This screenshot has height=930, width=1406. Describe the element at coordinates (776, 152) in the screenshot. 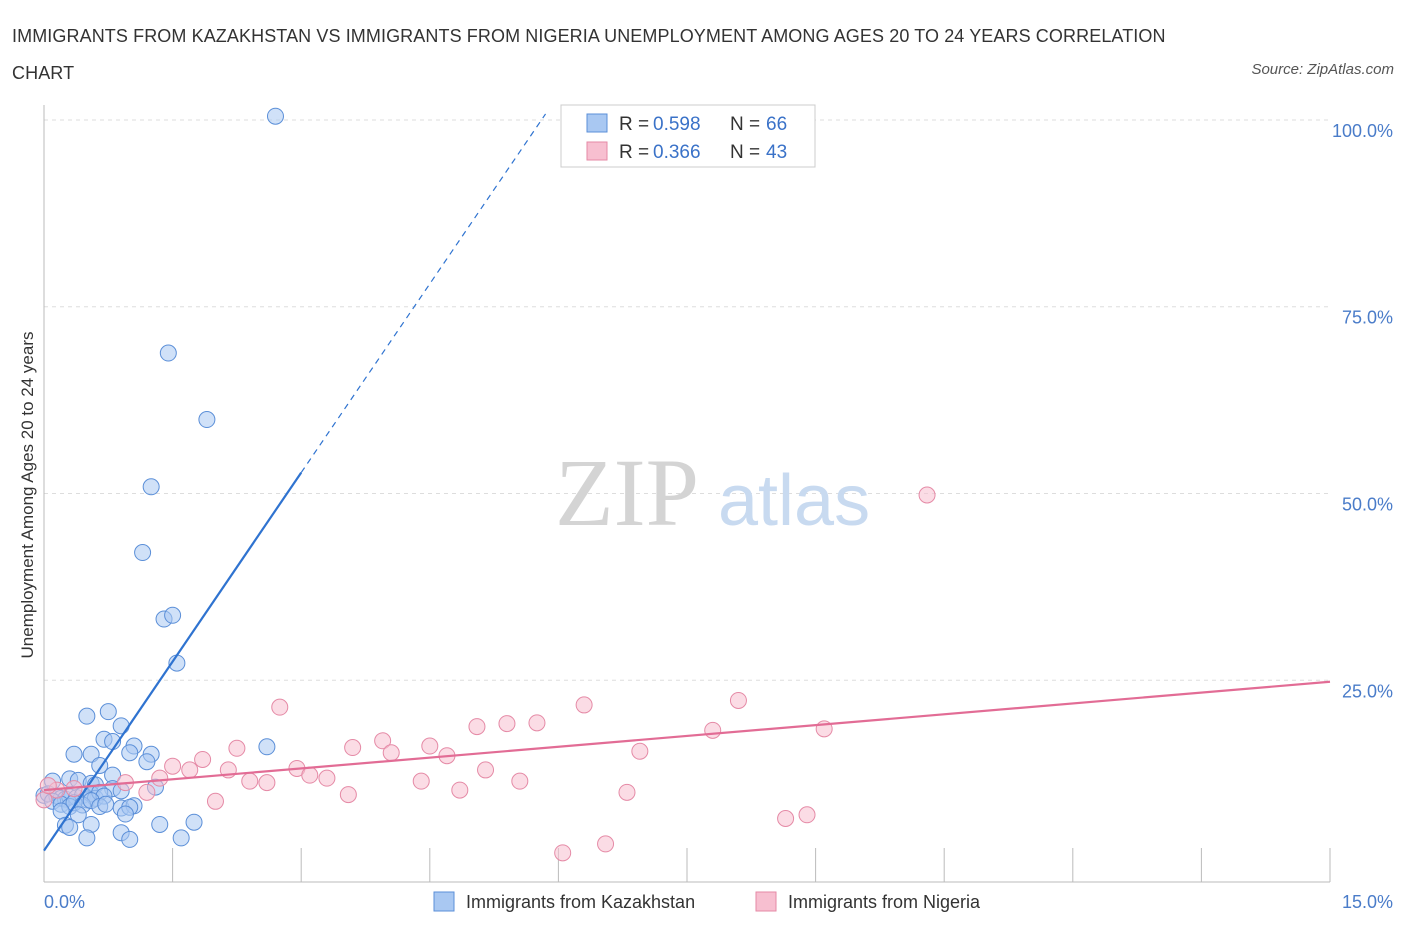

I see `legend-n-value-nigeria: 43` at that location.